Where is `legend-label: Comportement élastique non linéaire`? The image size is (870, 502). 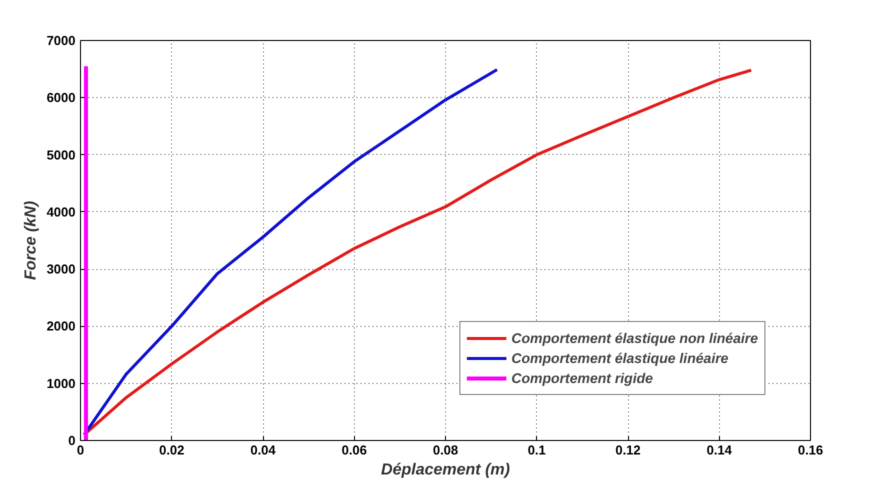
legend-label: Comportement élastique non linéaire is located at coordinates (634, 338).